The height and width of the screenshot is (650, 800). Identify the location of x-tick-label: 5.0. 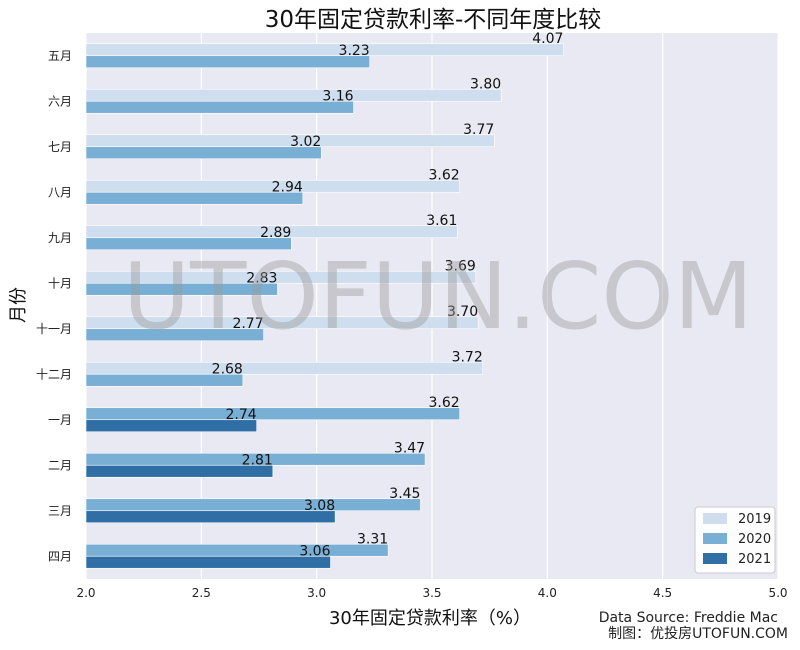
(777, 593).